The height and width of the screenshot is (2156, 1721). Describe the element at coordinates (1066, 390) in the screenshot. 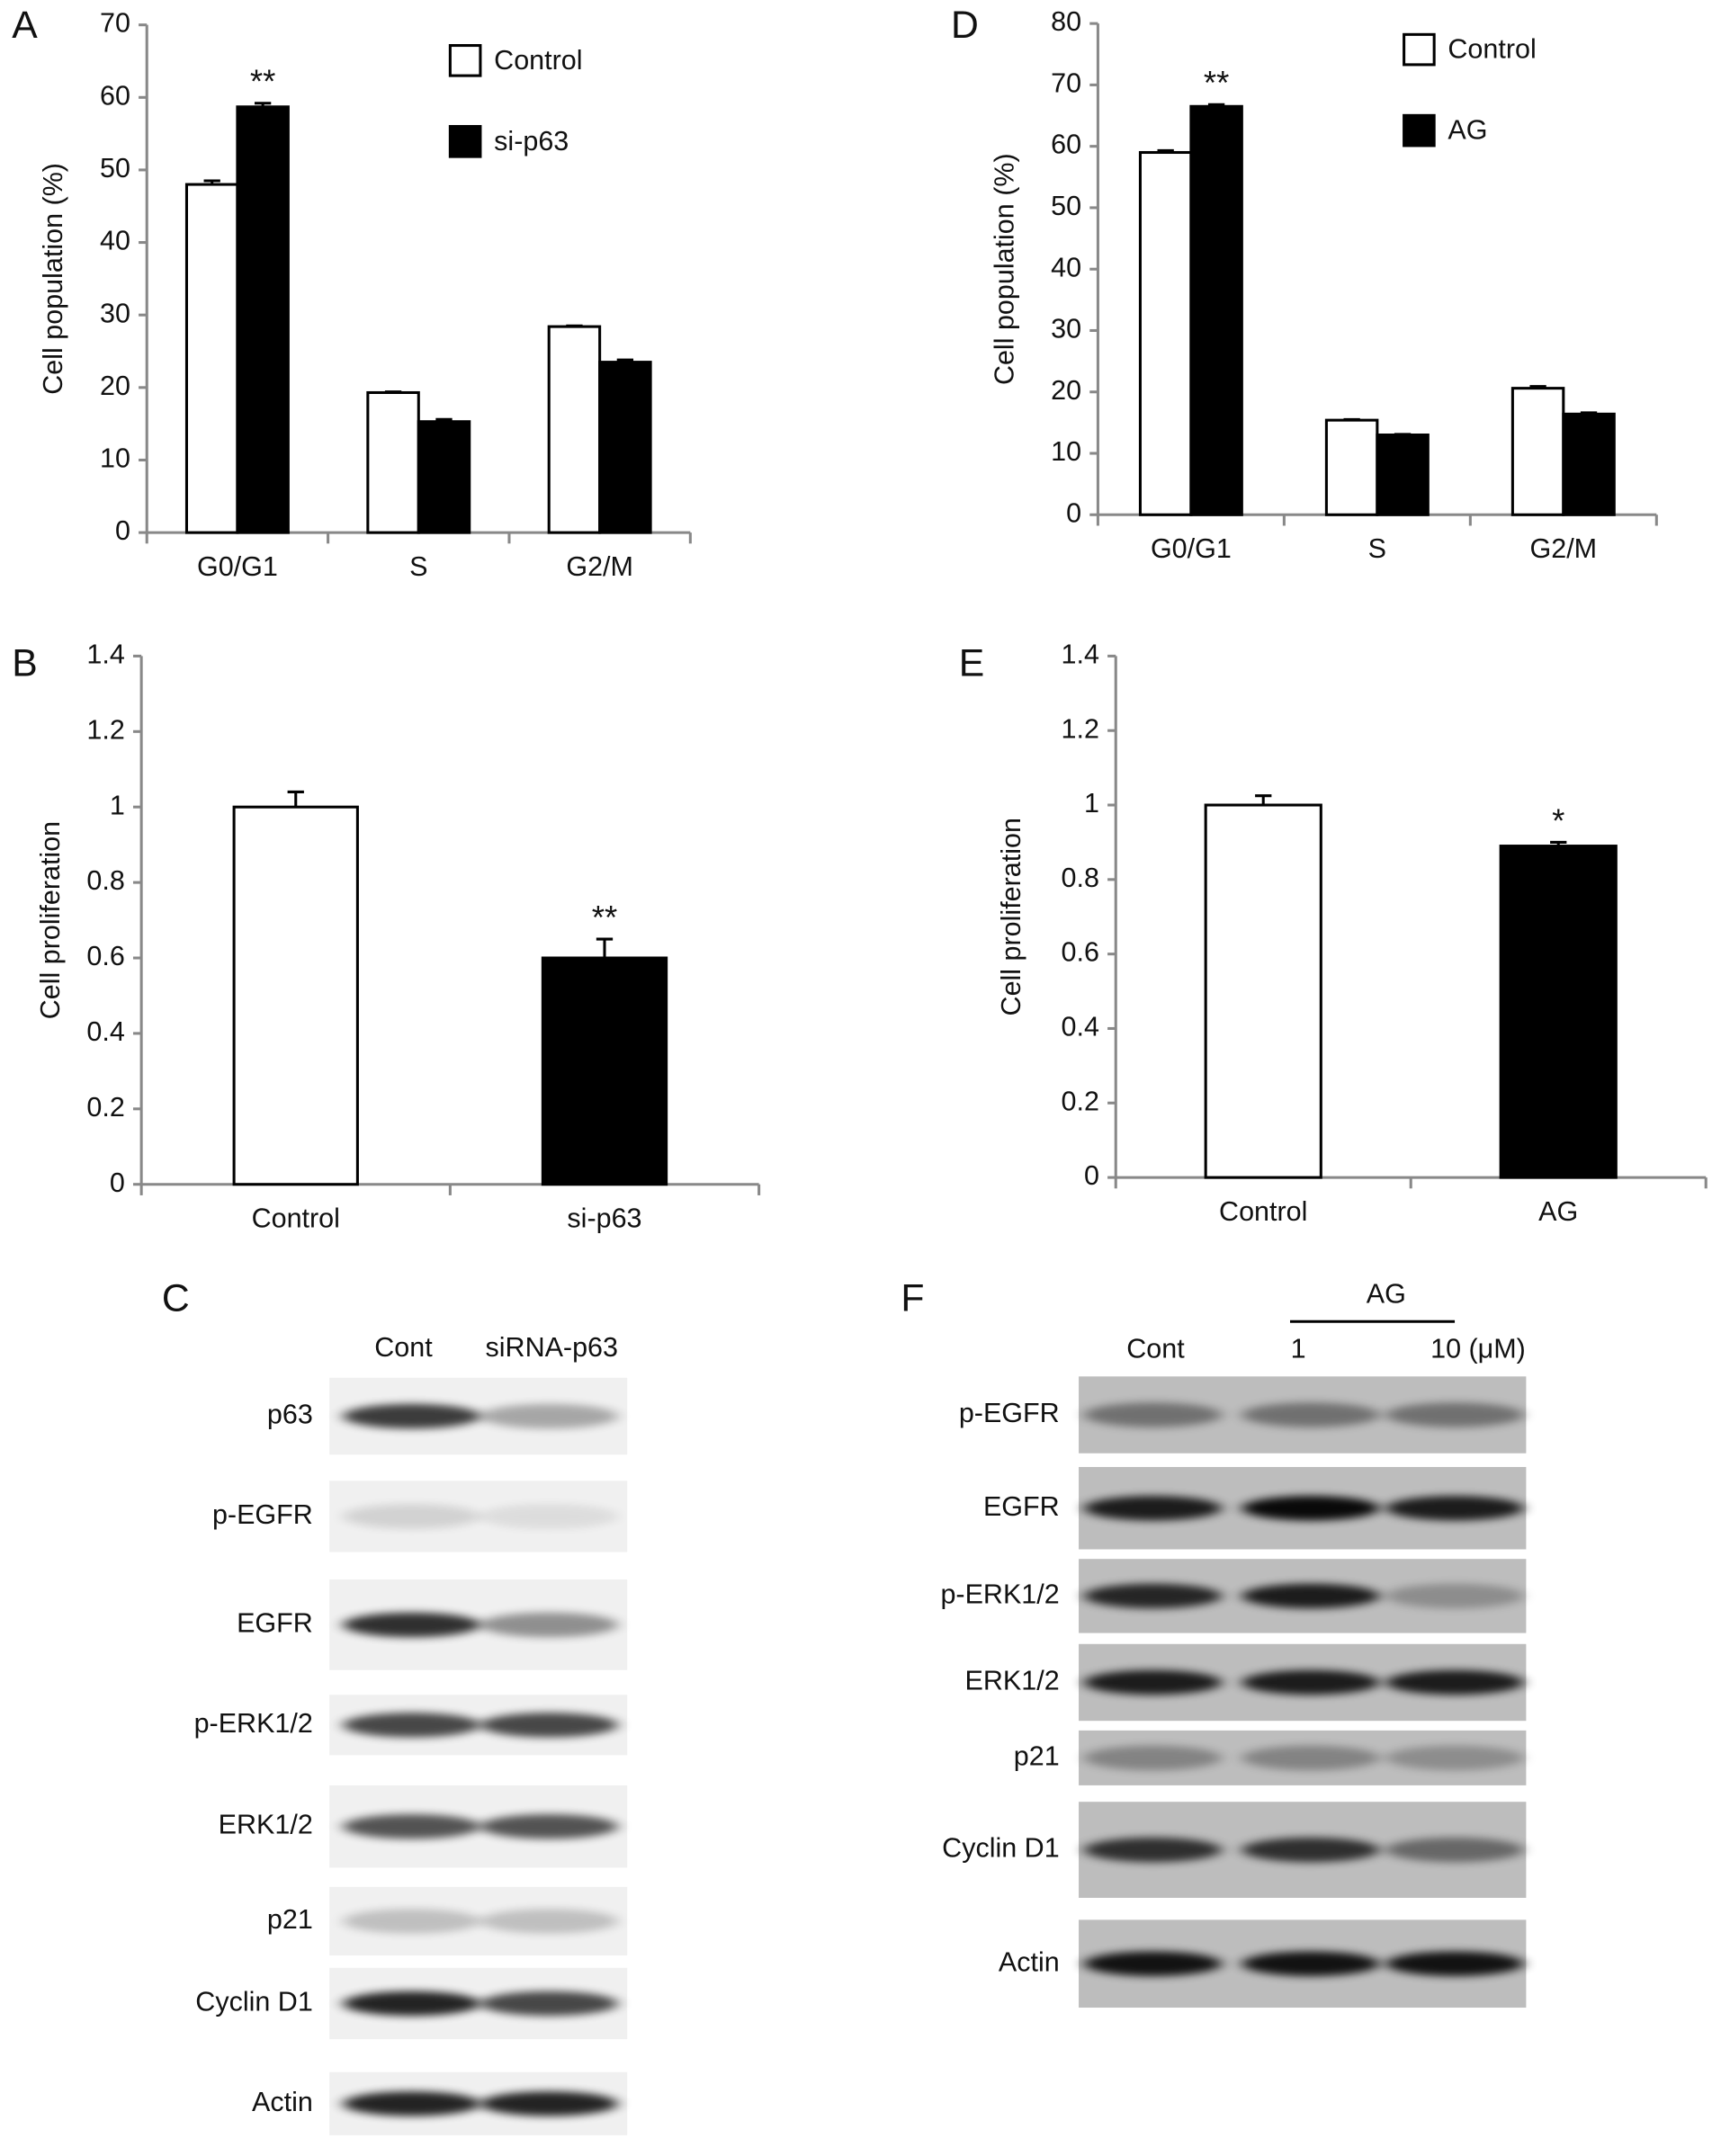

I see `y-tick-label: 20` at that location.